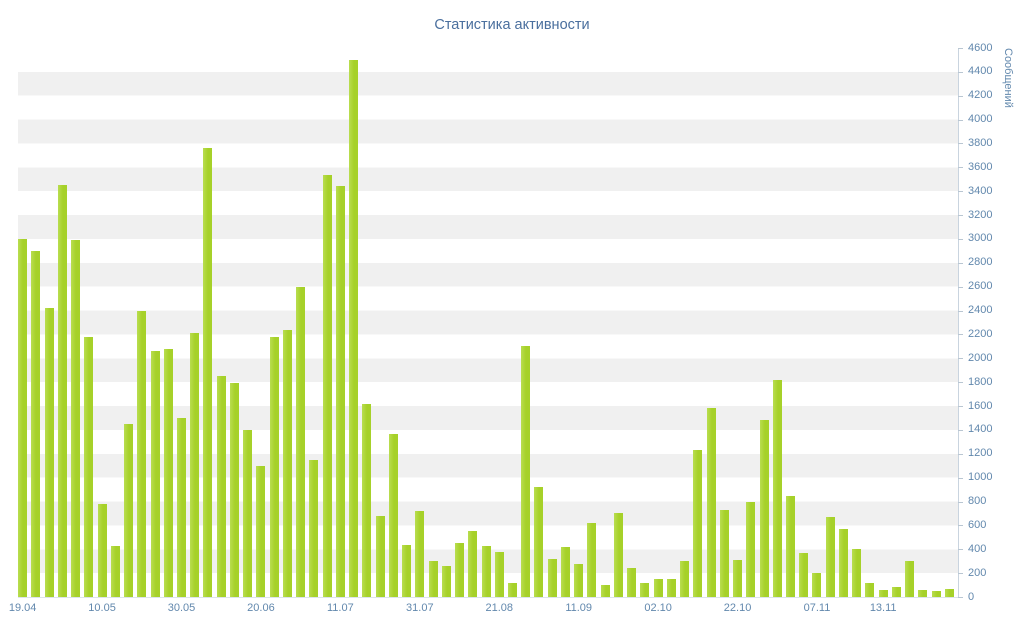  Describe the element at coordinates (883, 608) in the screenshot. I see `x-tick-label: 13.11` at that location.